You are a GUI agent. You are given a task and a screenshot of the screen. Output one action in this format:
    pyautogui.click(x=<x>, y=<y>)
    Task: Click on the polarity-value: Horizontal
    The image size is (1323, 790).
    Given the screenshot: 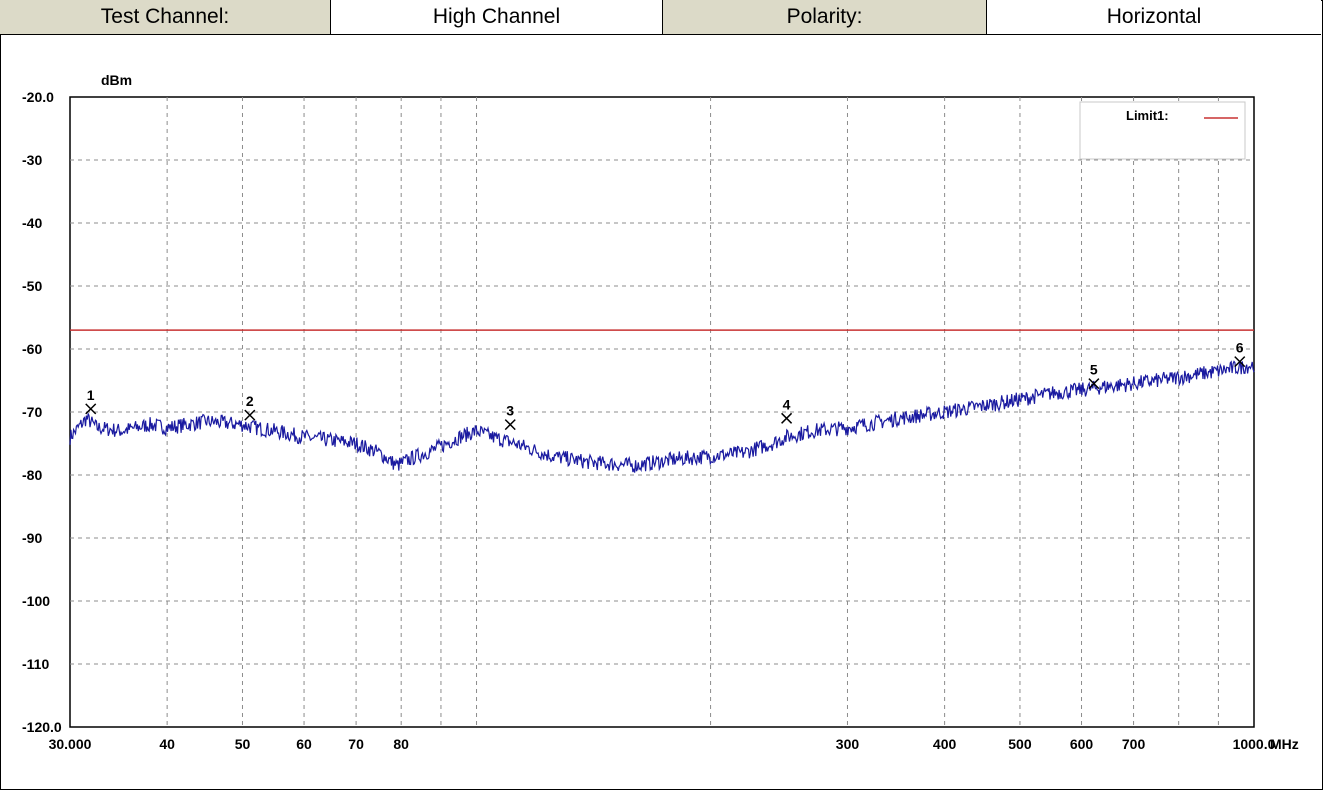 What is the action you would take?
    pyautogui.click(x=1154, y=17)
    